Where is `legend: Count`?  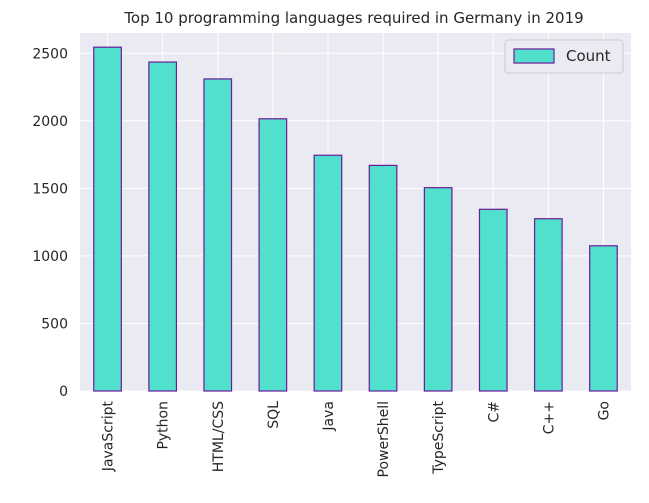
legend: Count is located at coordinates (564, 56).